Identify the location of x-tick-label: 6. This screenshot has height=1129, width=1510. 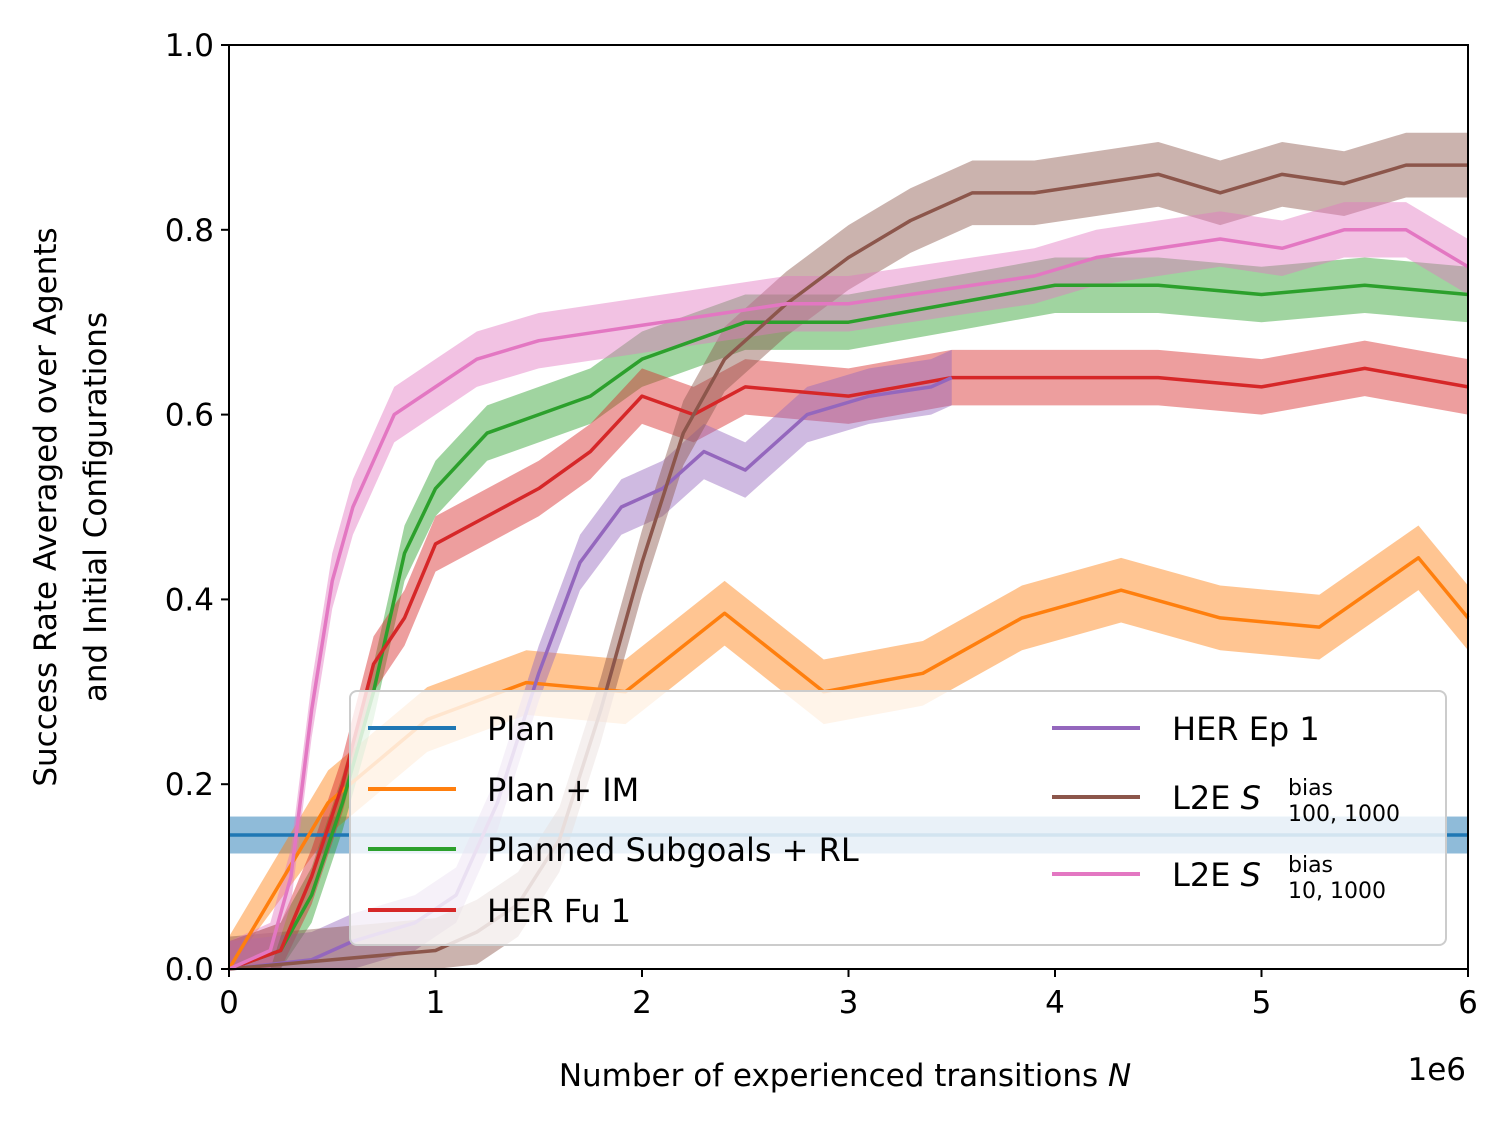
(1468, 1003).